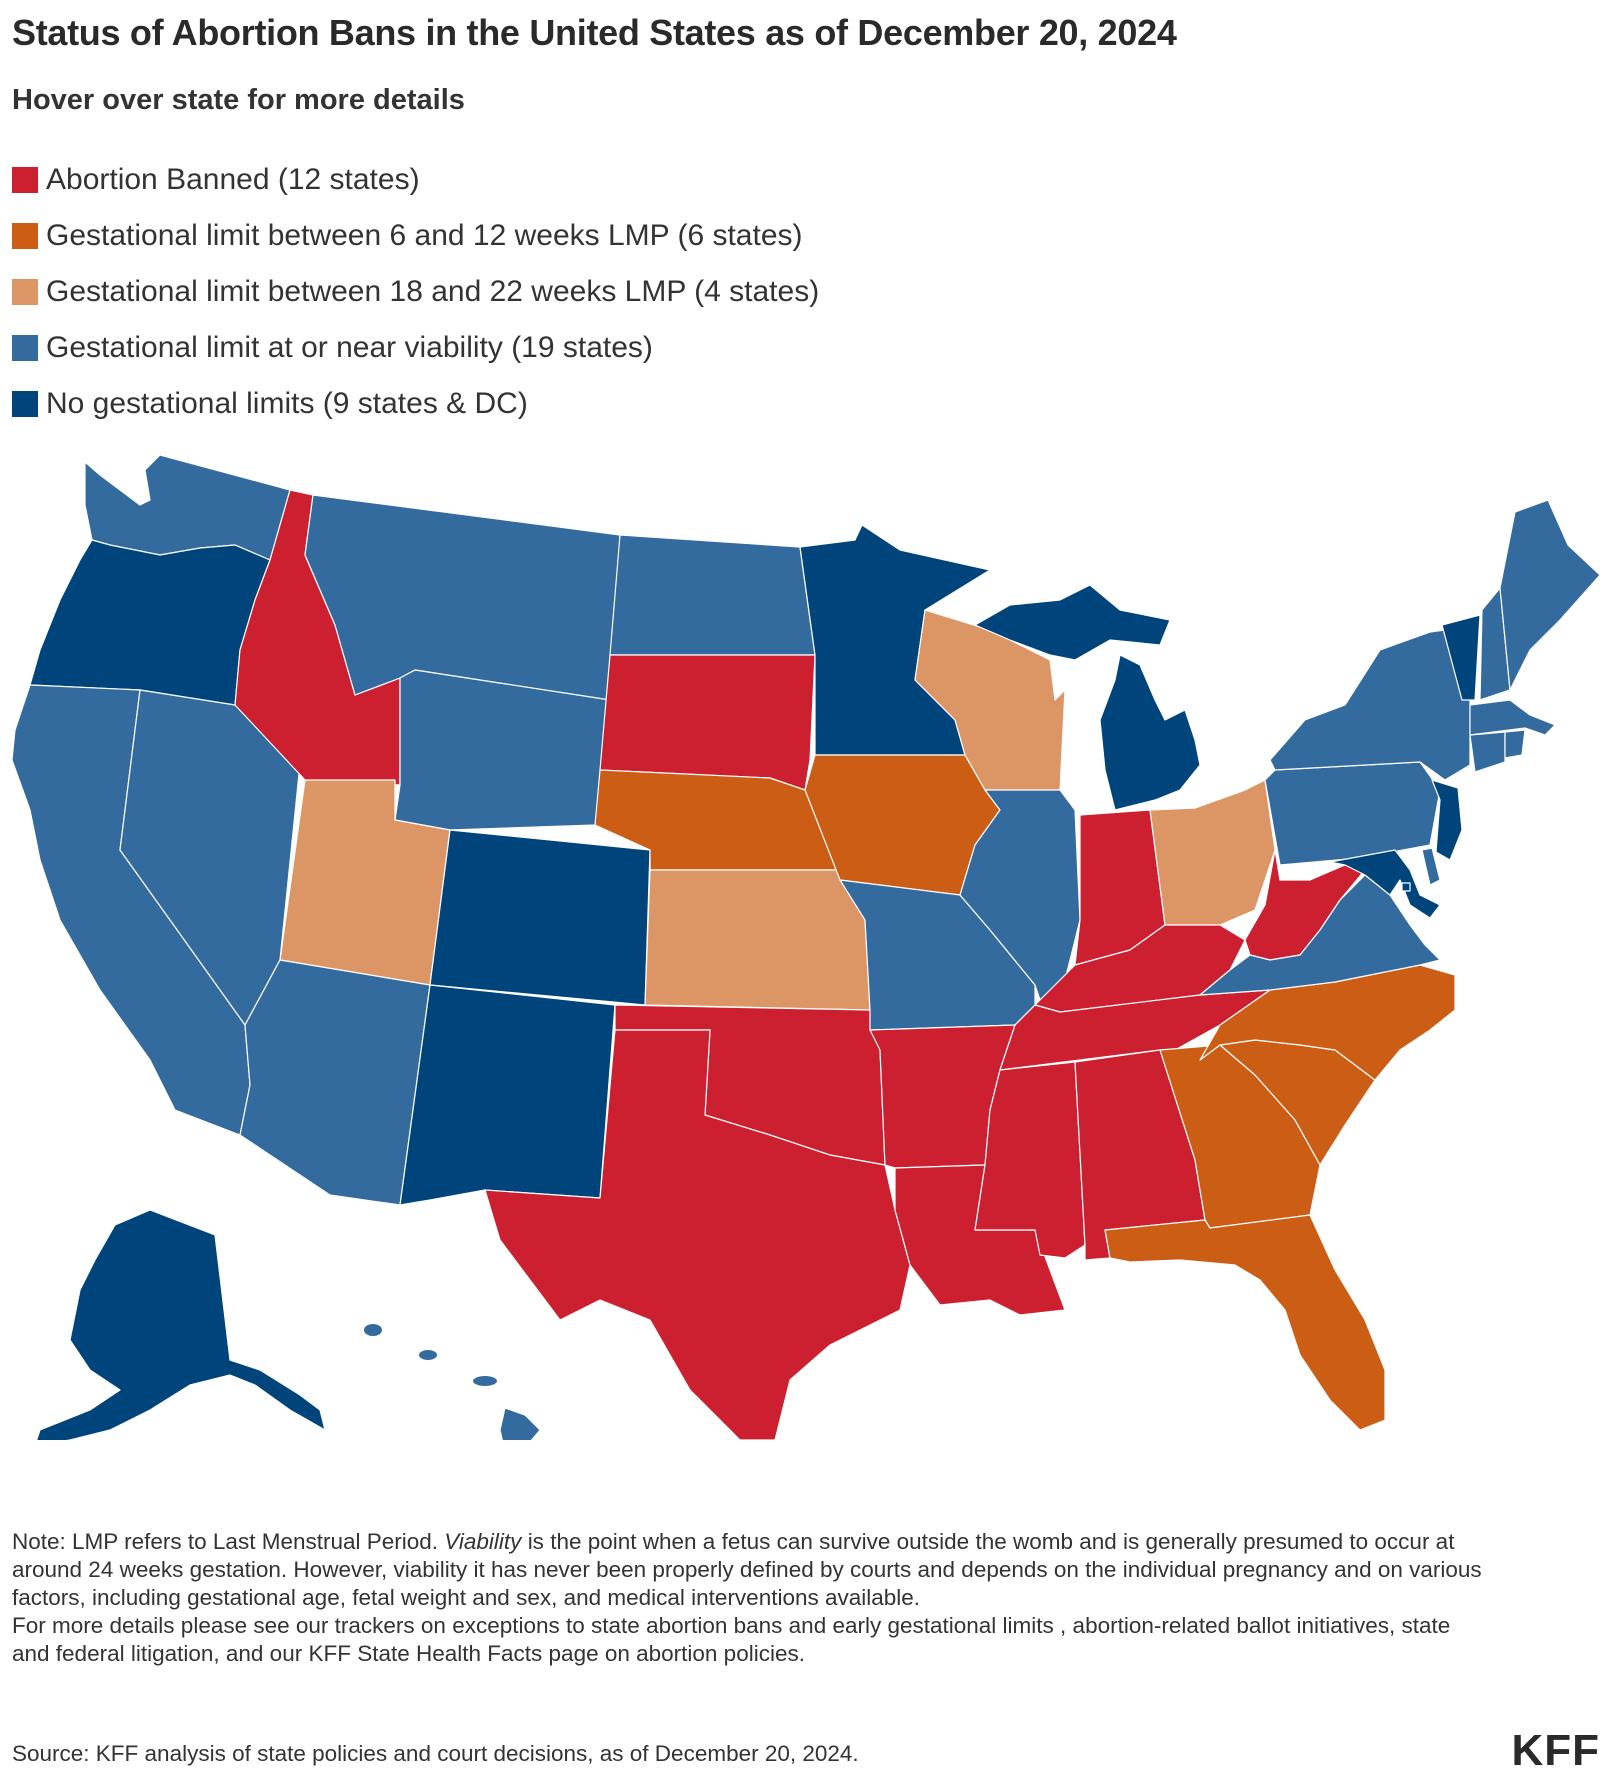 The height and width of the screenshot is (1780, 1620). Describe the element at coordinates (428, 1355) in the screenshot. I see `state-HI-oahu` at that location.